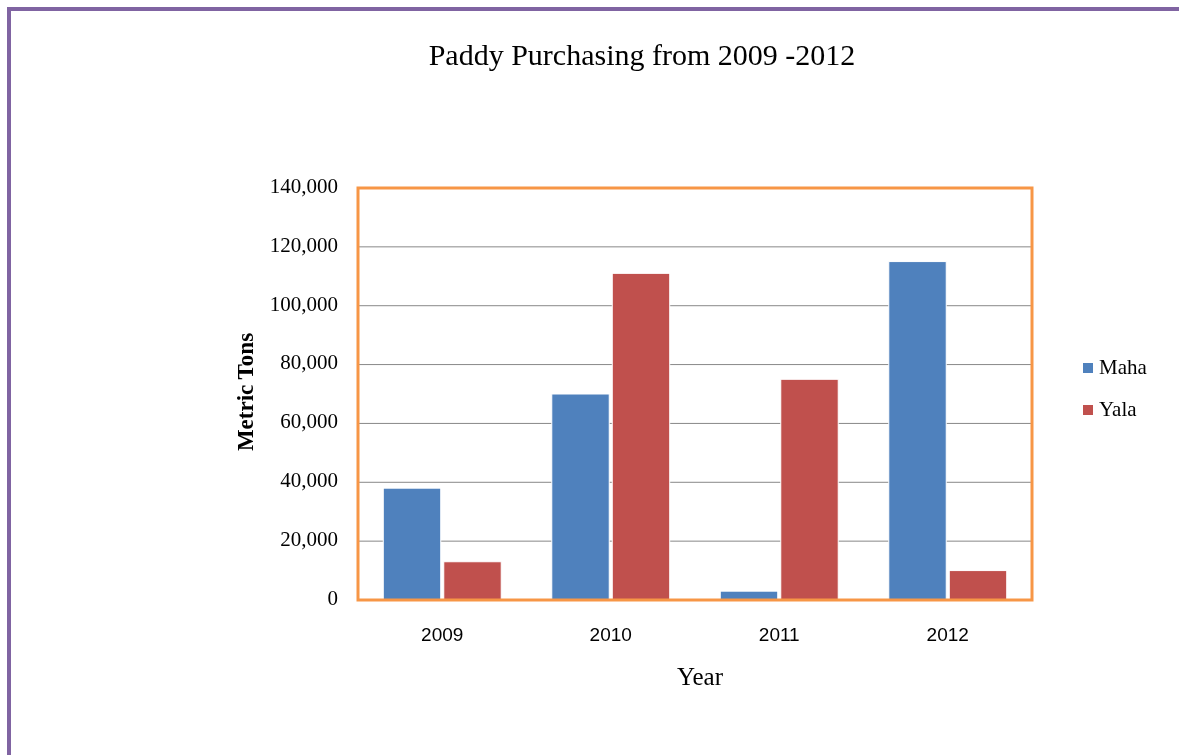 The image size is (1179, 755). I want to click on legend-label: Yala, so click(1118, 408).